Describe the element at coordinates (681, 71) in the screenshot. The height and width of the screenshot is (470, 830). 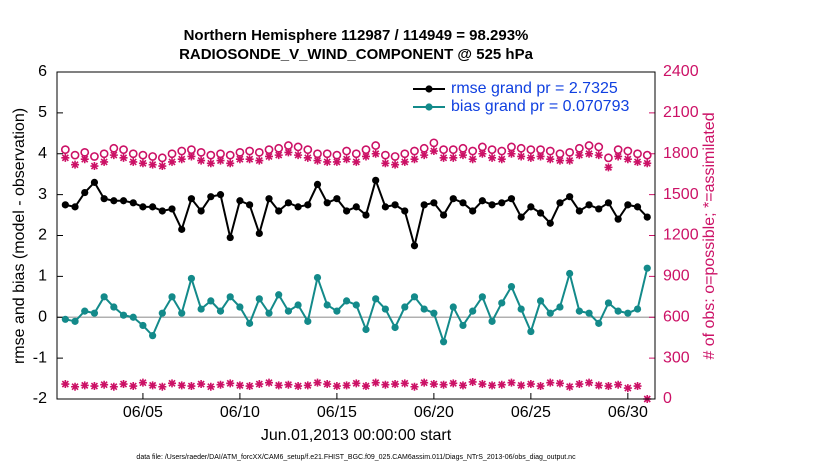
I see `y2-tick-label: 2400` at that location.